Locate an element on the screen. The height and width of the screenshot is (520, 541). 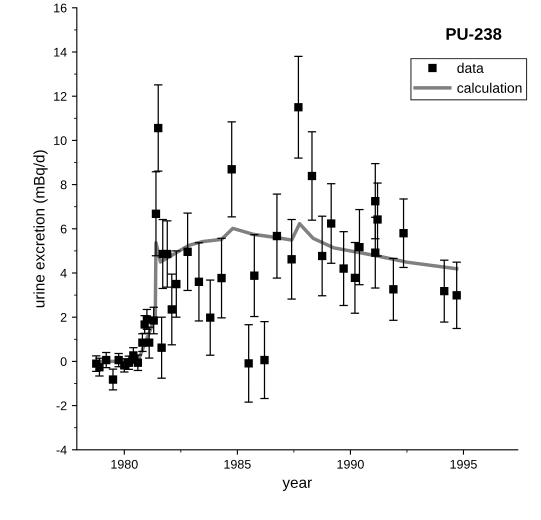
y-tick-label: 16 is located at coordinates (60, 8).